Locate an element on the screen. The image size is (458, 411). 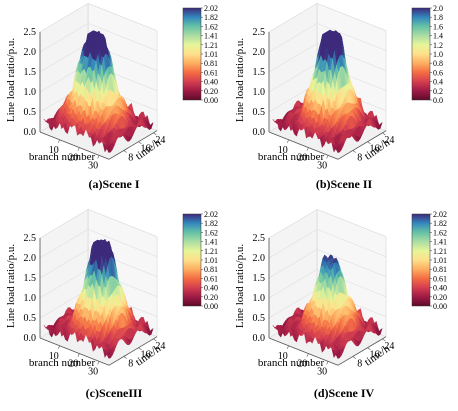
x-axis-line is located at coordinates (74, 145).